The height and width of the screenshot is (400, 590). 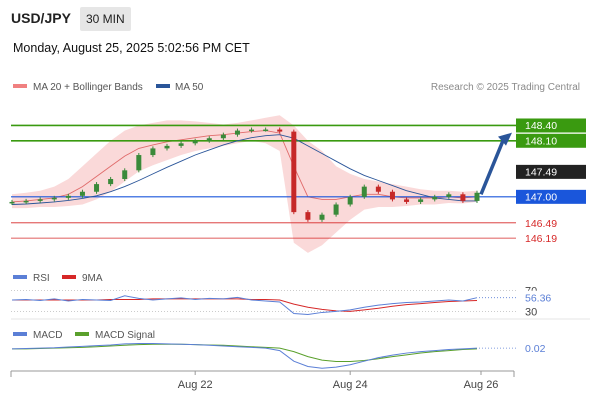 What do you see at coordinates (350, 385) in the screenshot?
I see `time-tick-label: Aug 24` at bounding box center [350, 385].